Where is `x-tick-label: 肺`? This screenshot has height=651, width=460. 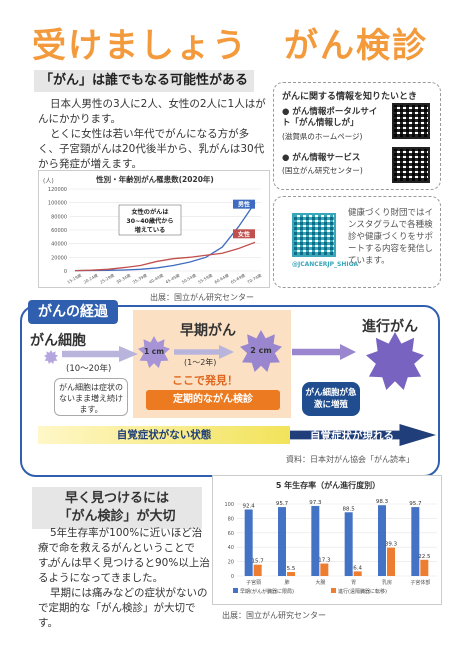 x-tick-label: 肺 is located at coordinates (286, 583).